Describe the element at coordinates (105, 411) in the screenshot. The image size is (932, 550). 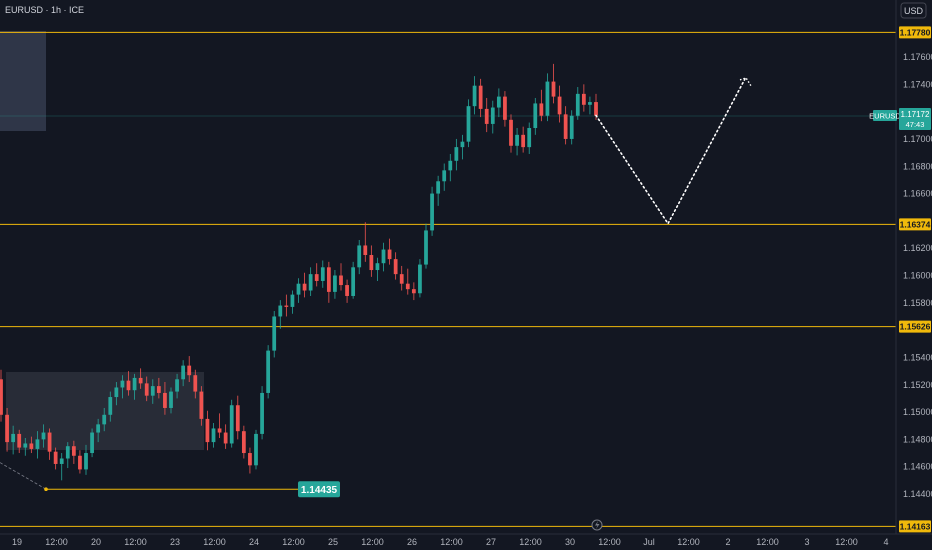
I see `consolidation-zone` at that location.